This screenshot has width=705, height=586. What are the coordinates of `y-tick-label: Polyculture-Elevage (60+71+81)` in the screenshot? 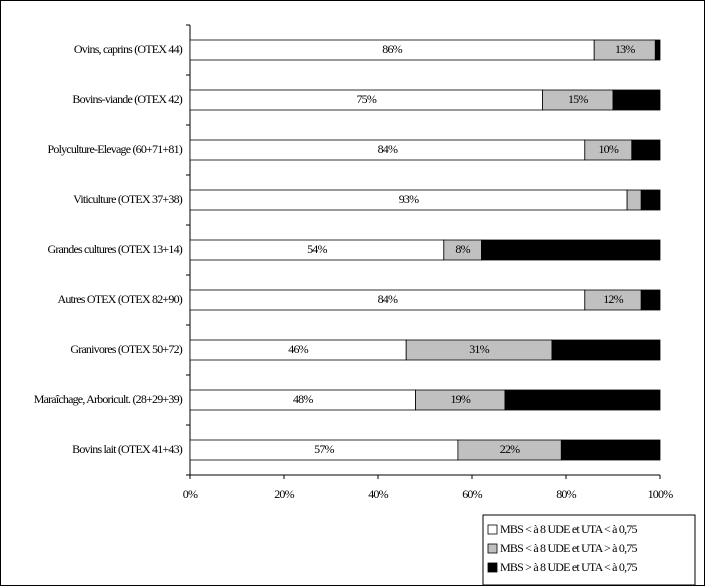 It's located at (115, 149).